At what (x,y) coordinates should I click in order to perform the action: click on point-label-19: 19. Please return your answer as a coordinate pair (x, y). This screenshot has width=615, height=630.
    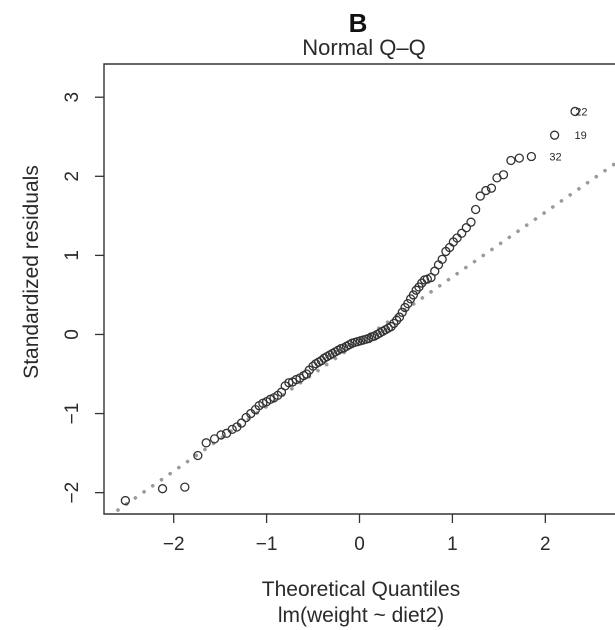
    Looking at the image, I should click on (580, 136).